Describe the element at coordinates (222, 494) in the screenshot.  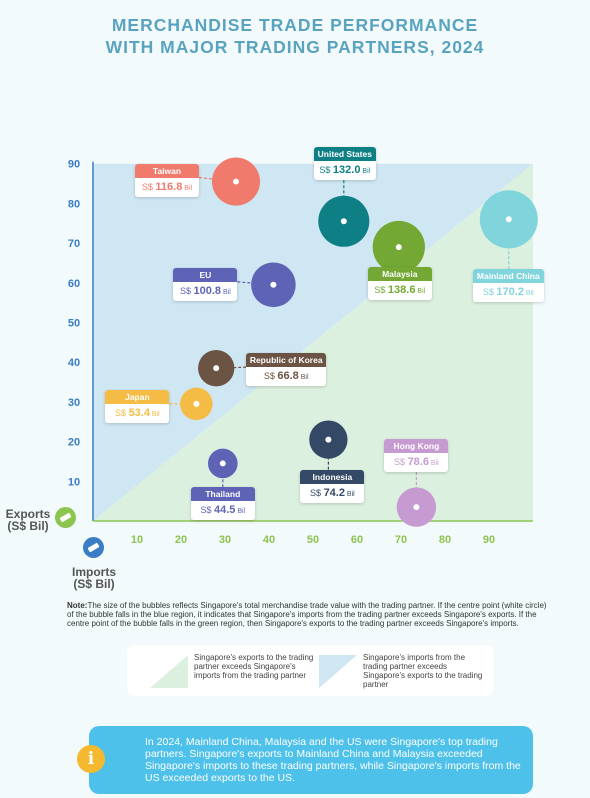
I see `bubble-label-name: Thailand` at that location.